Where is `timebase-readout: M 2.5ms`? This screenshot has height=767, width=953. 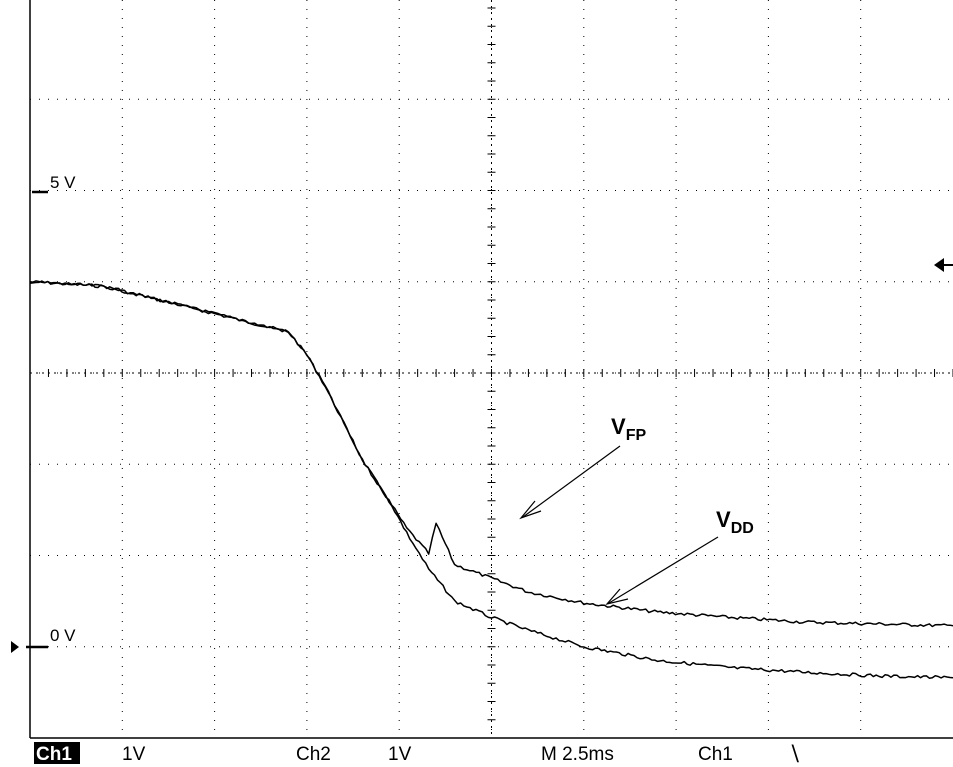 timebase-readout: M 2.5ms is located at coordinates (577, 754).